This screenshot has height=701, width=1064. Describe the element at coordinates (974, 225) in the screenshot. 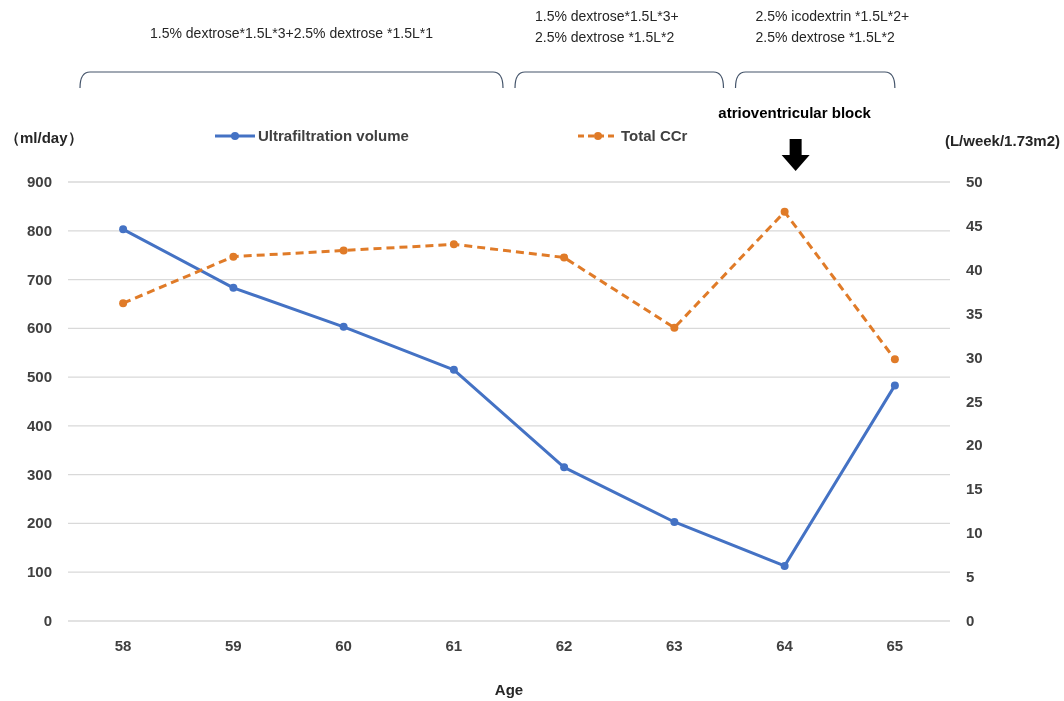

I see `y2-tick-label: 45` at that location.